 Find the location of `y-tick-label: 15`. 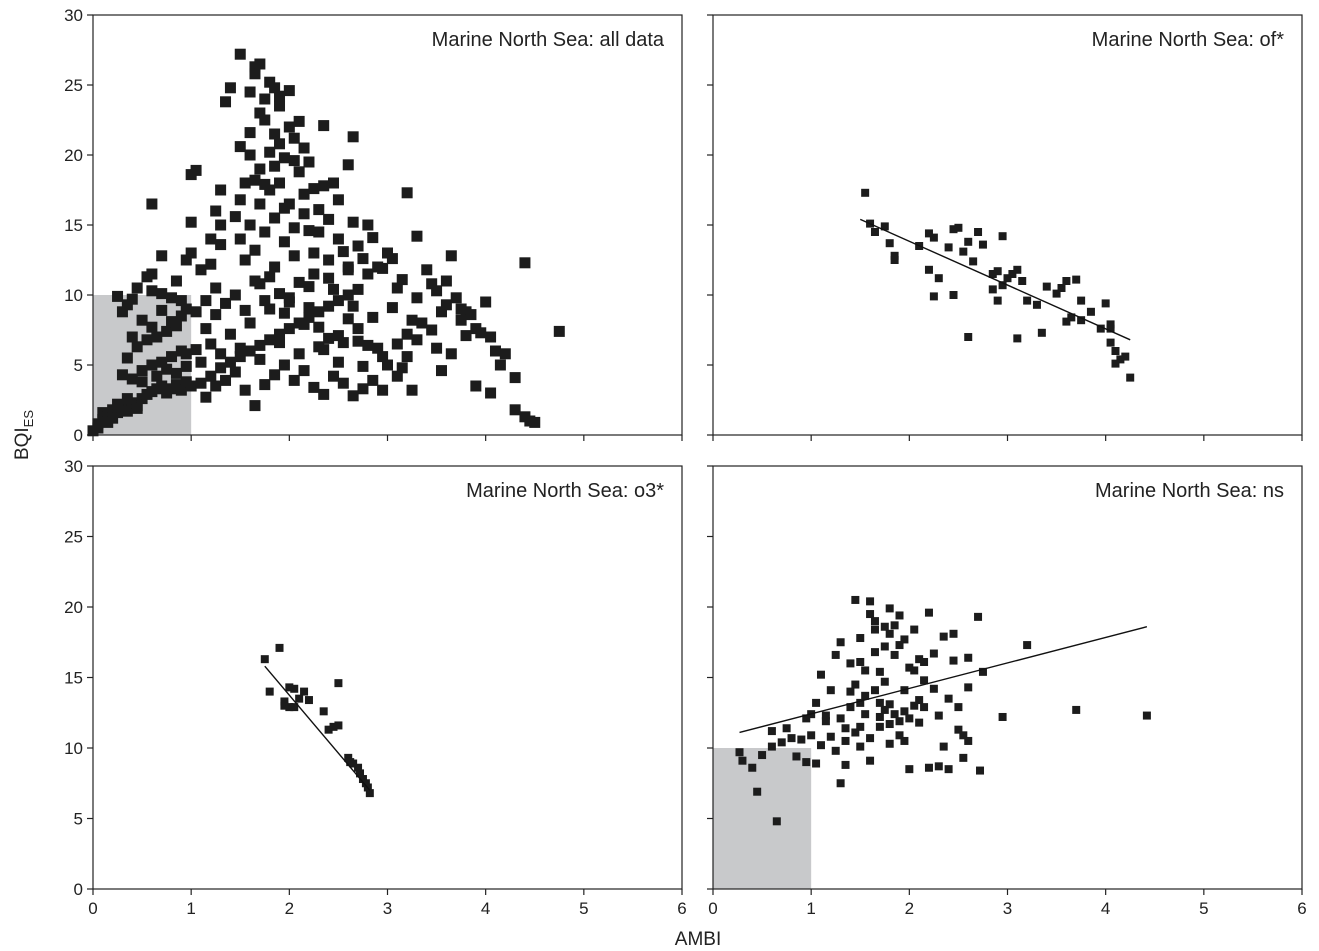

y-tick-label: 15 is located at coordinates (73, 225).